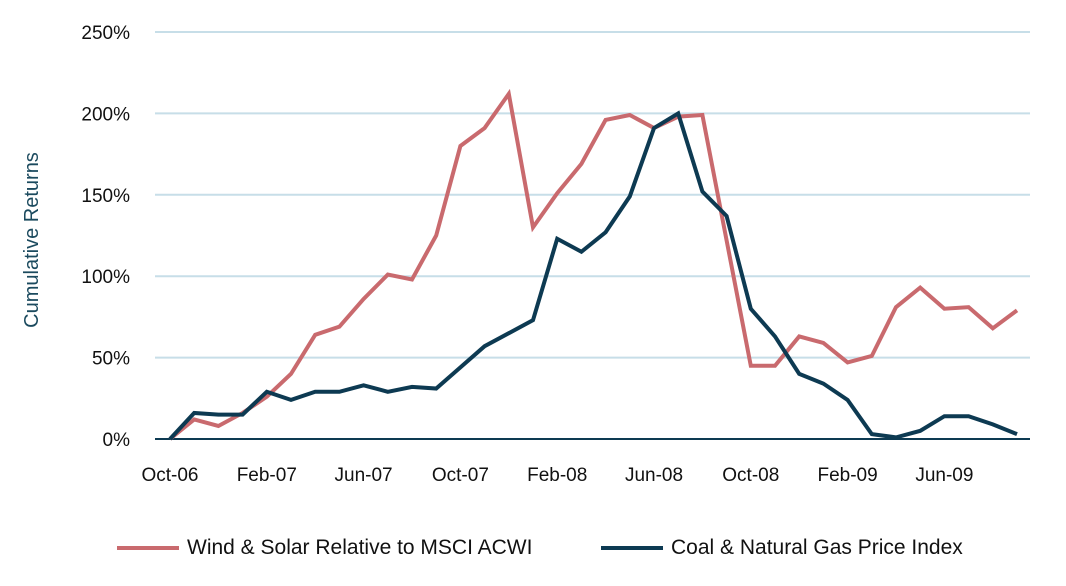 The height and width of the screenshot is (586, 1066). Describe the element at coordinates (148, 548) in the screenshot. I see `legend-swatch-wind-solar` at that location.